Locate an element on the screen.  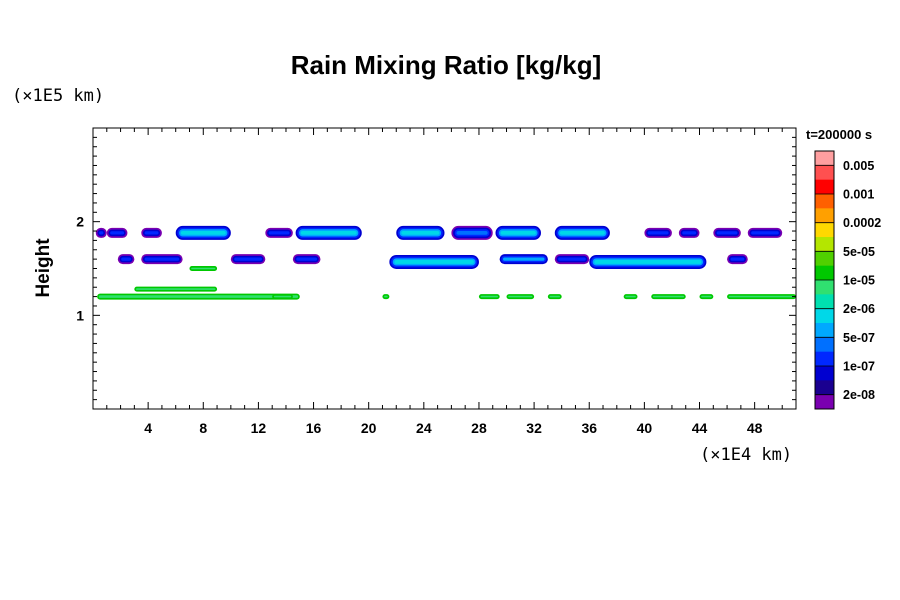
time-label: t=200000 s is located at coordinates (839, 134).